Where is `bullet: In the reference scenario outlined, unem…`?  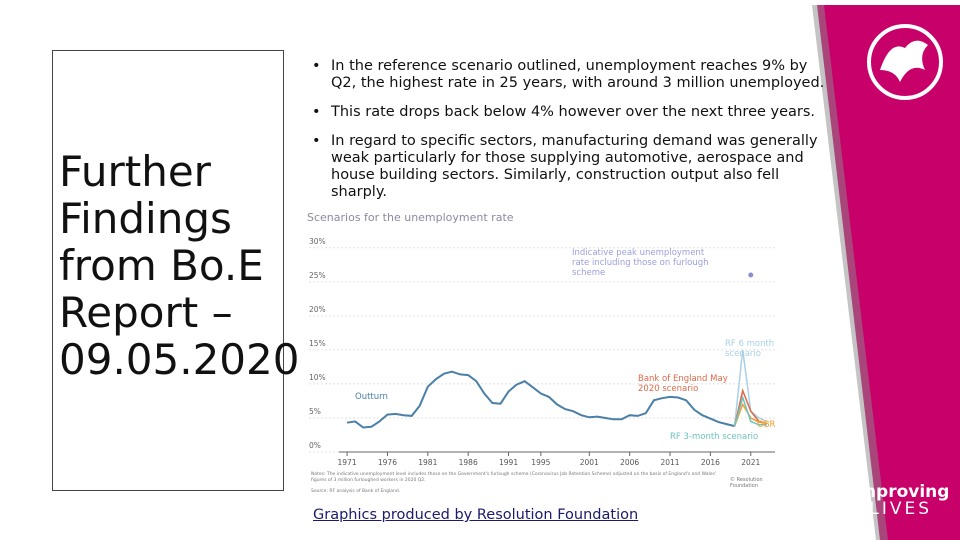
bullet: In the reference scenario outlined, unem… is located at coordinates (571, 75).